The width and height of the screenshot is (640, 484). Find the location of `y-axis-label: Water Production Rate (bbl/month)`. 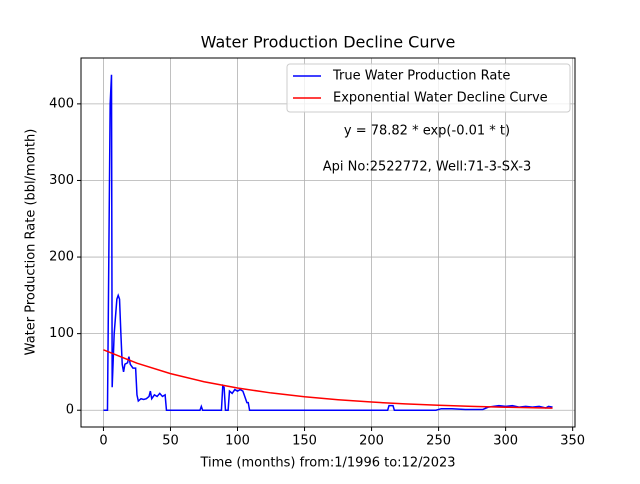

y-axis-label: Water Production Rate (bbl/month) is located at coordinates (31, 242).